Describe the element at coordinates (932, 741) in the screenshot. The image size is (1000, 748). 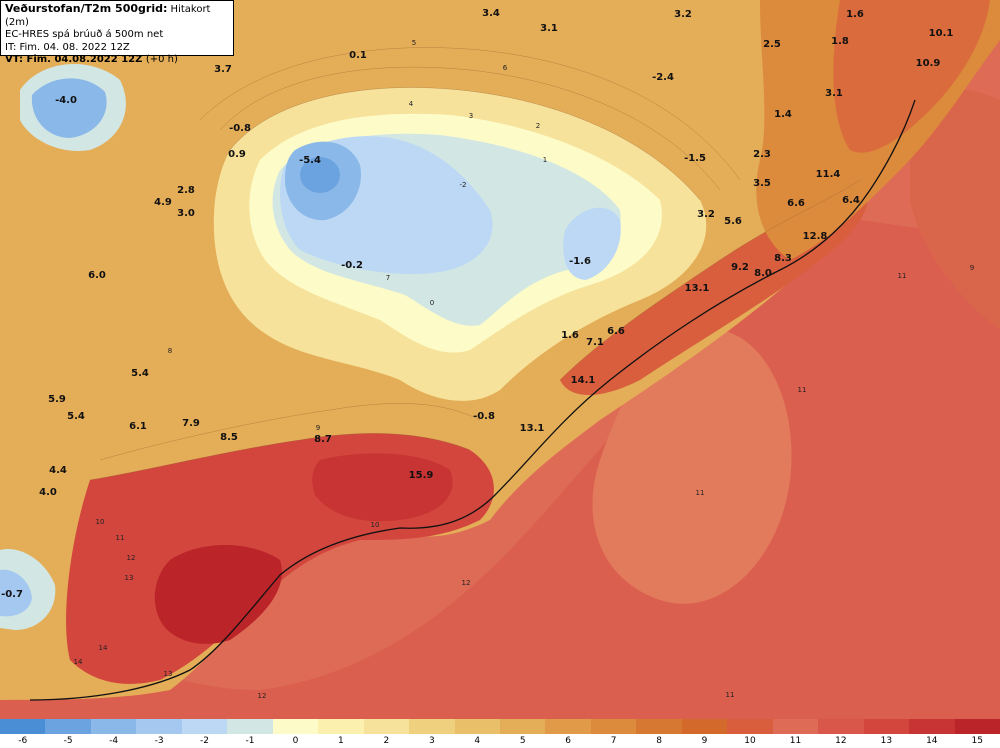
I see `legend-tick-label: 14` at that location.